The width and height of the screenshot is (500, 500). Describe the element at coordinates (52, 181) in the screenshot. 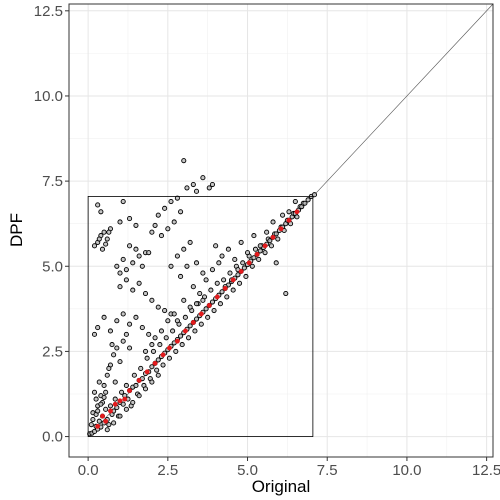

I see `y-tick-label: 7.5` at that location.